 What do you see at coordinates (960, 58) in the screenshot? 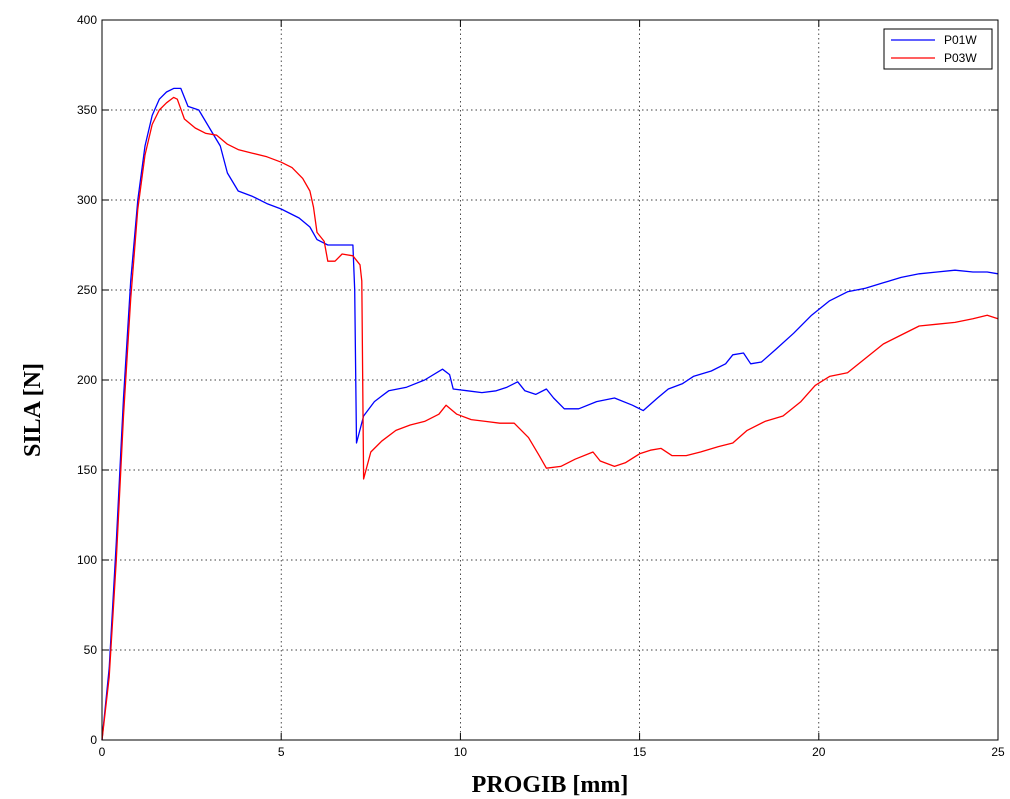
I see `legend-label-p03w: P03W` at bounding box center [960, 58].